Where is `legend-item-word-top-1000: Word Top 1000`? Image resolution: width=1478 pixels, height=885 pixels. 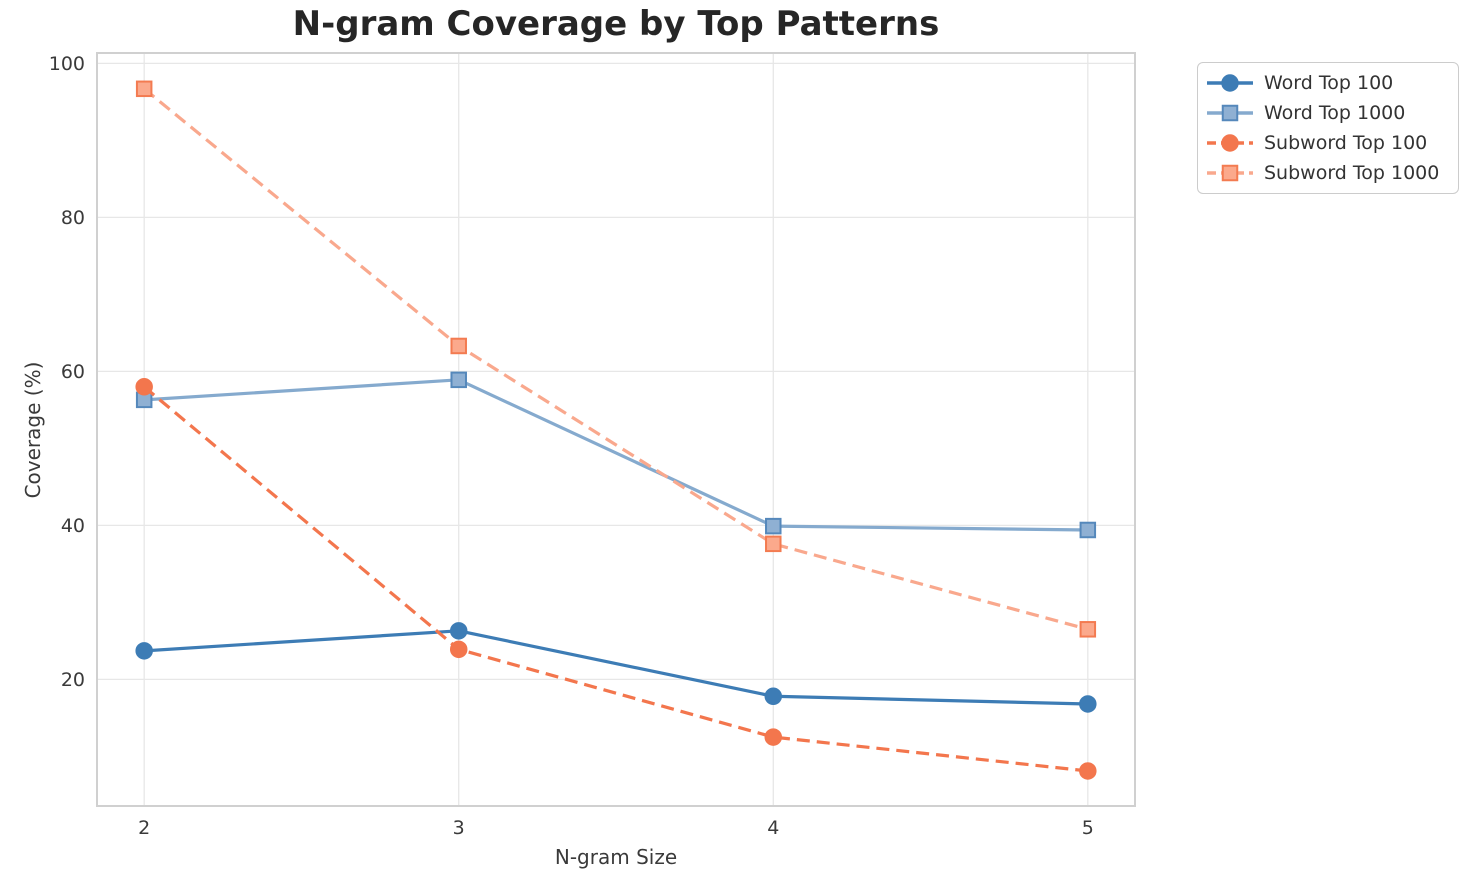 legend-item-word-top-1000: Word Top 1000 is located at coordinates (1327, 113).